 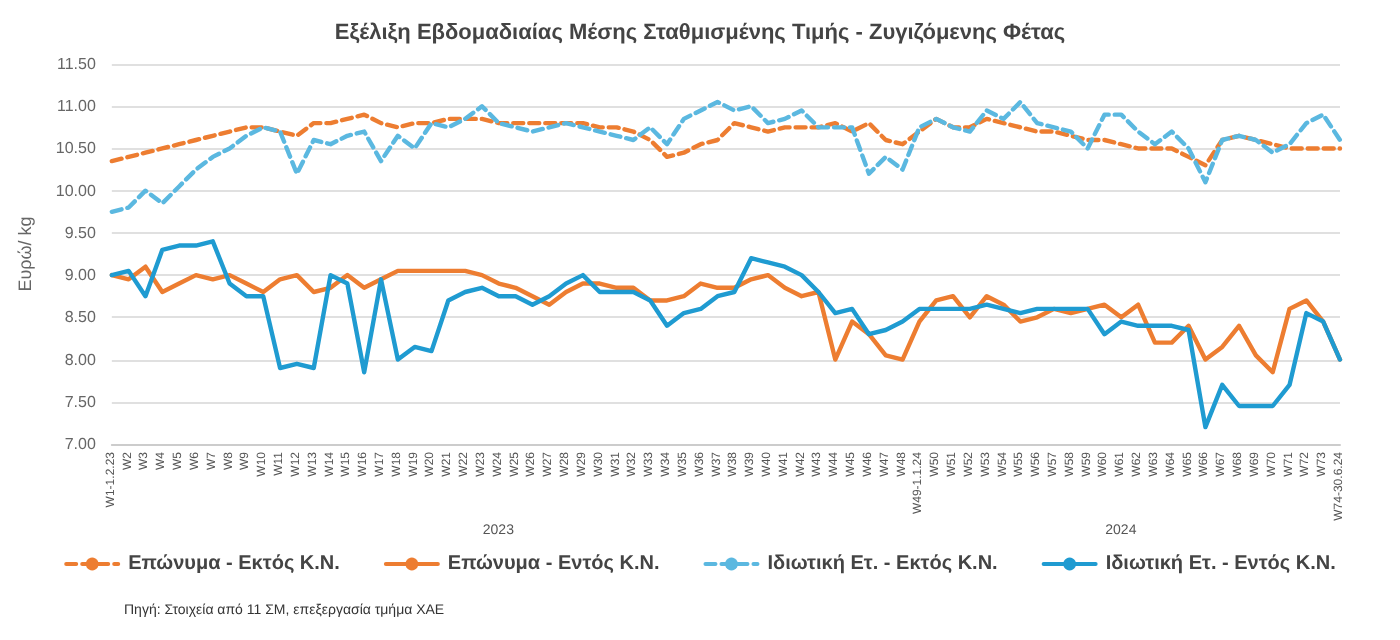 What do you see at coordinates (234, 564) in the screenshot?
I see `legend-label: Επώνυμα - Εκτός Κ.Ν.` at bounding box center [234, 564].